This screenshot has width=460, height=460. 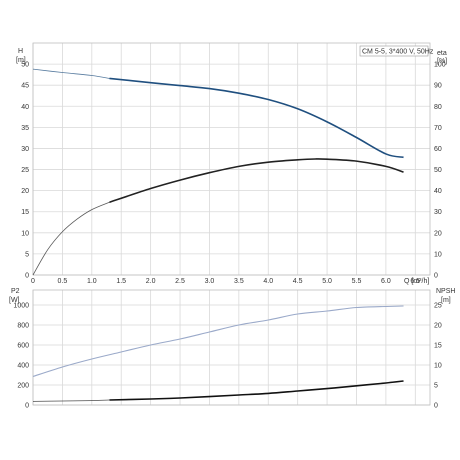 I want to click on p2-tick-label-5: 1000, so click(x=21, y=306).